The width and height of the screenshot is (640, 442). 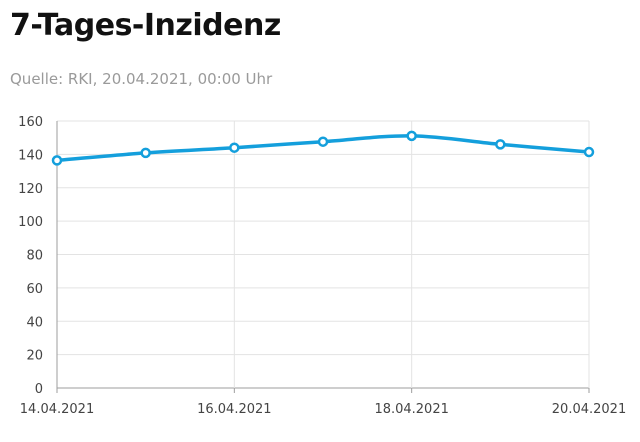 What do you see at coordinates (589, 409) in the screenshot?
I see `x-tick-label: 20.04.2021` at bounding box center [589, 409].